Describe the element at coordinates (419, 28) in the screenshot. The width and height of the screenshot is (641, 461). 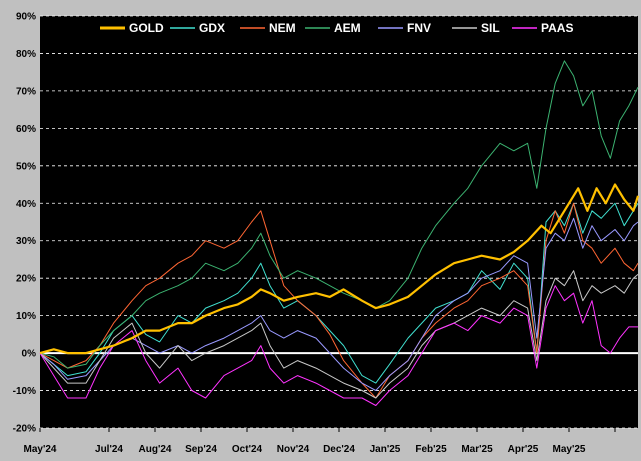
I see `legend-label-fnv: FNV` at that location.